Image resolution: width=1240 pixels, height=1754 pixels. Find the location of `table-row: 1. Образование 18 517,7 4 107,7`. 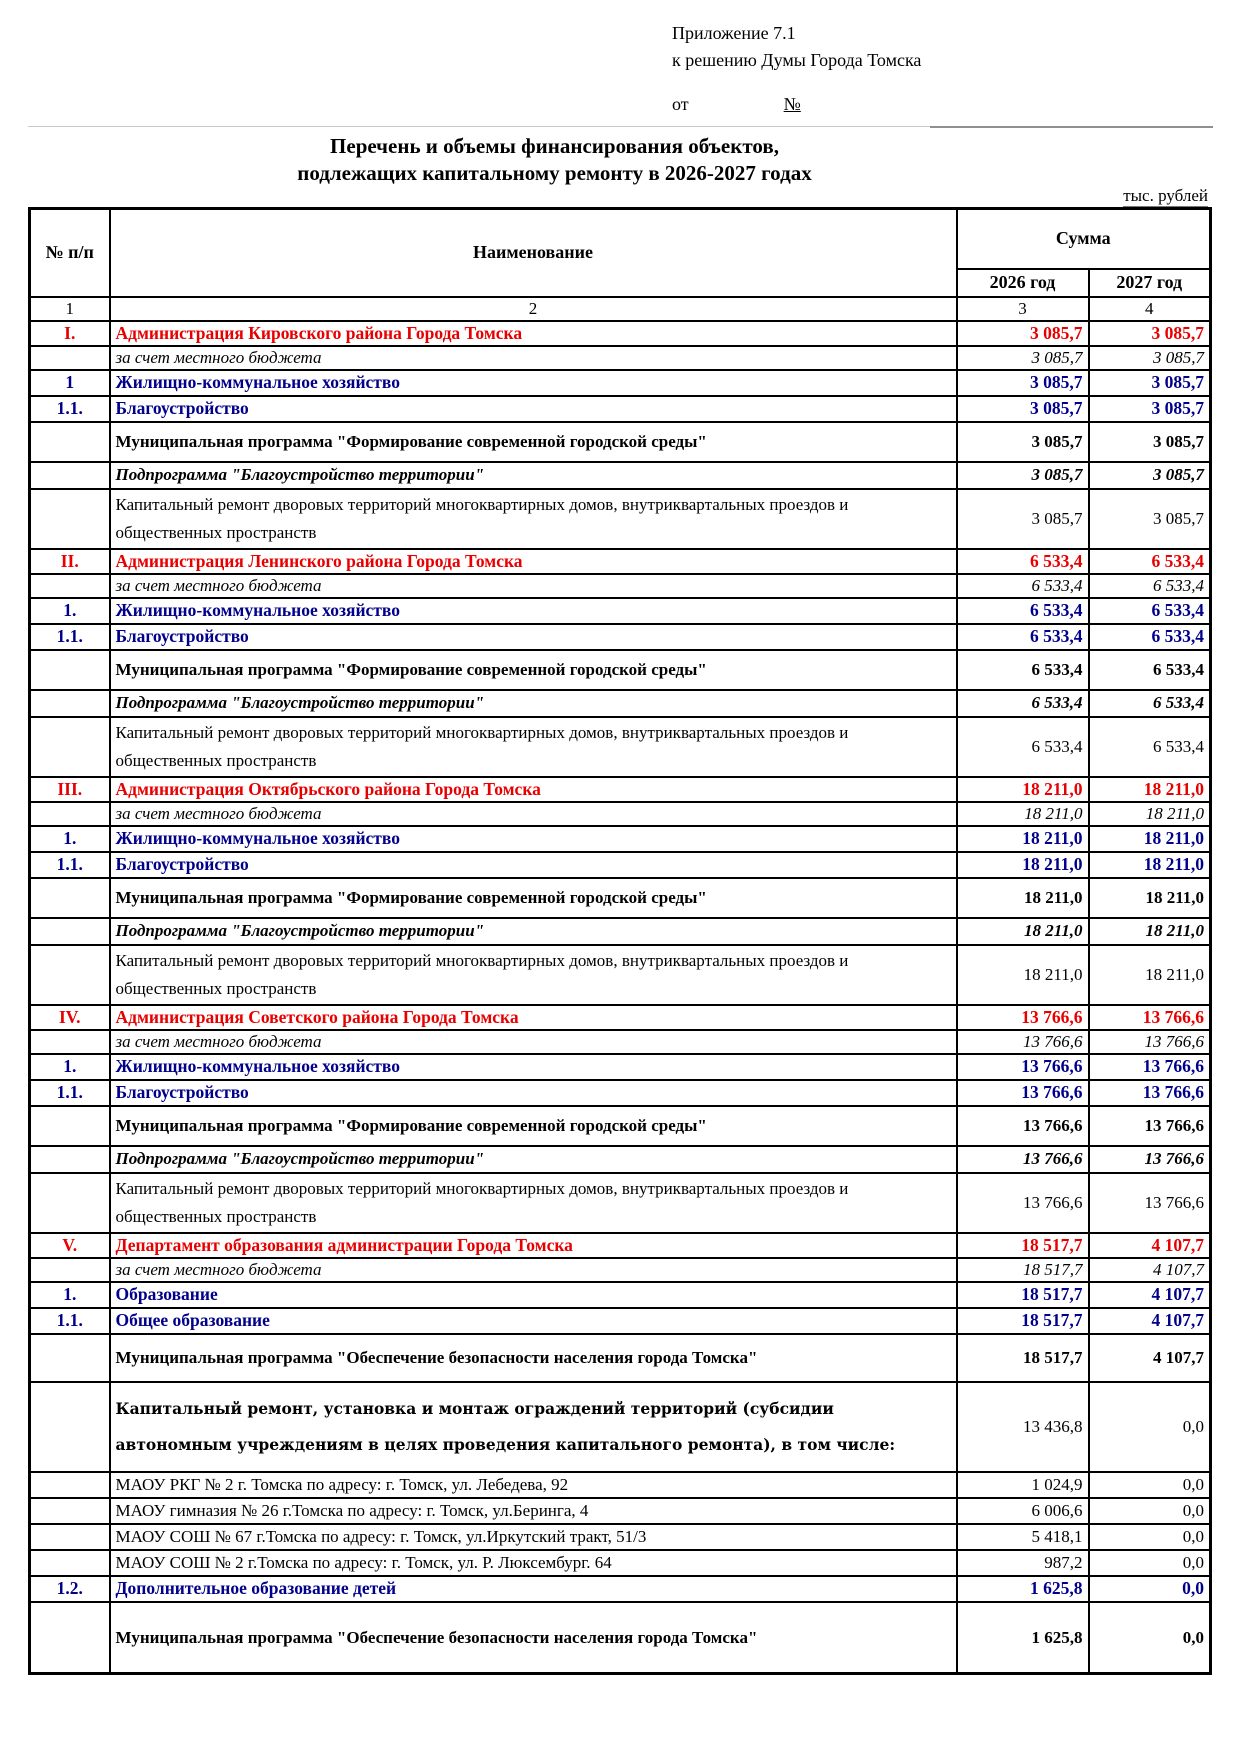

table-row: 1. Образование 18 517,7 4 107,7 is located at coordinates (620, 1294).